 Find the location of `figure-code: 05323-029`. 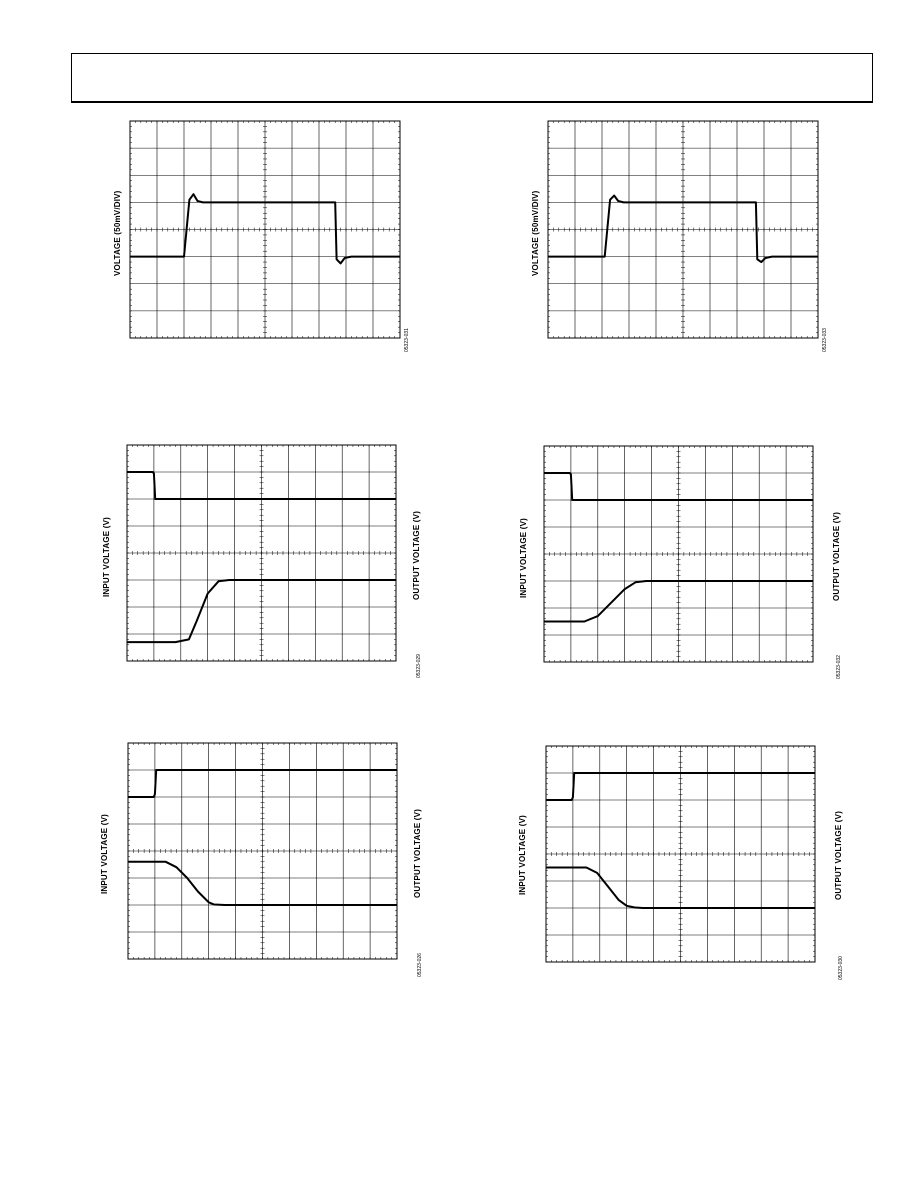

figure-code: 05323-029 is located at coordinates (419, 666).